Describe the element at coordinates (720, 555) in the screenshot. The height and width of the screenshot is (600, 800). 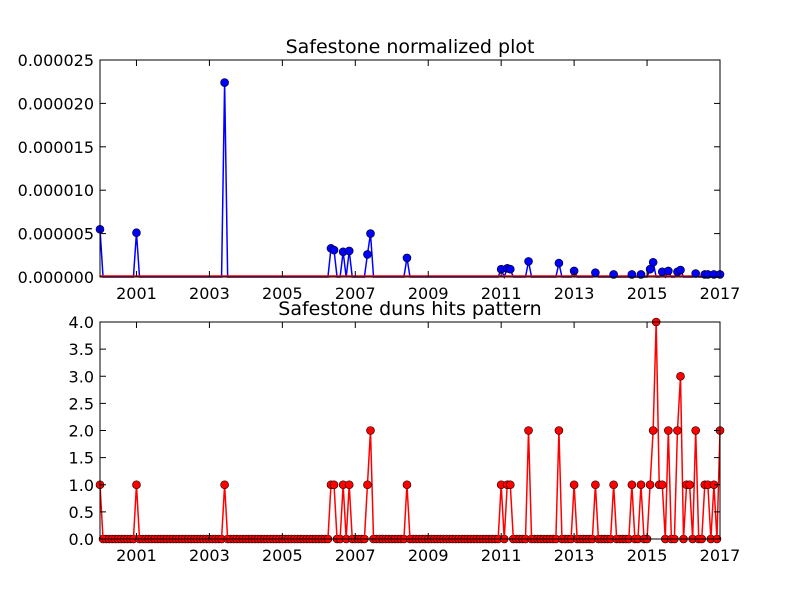
I see `duns-x-tick-label: 2017` at that location.